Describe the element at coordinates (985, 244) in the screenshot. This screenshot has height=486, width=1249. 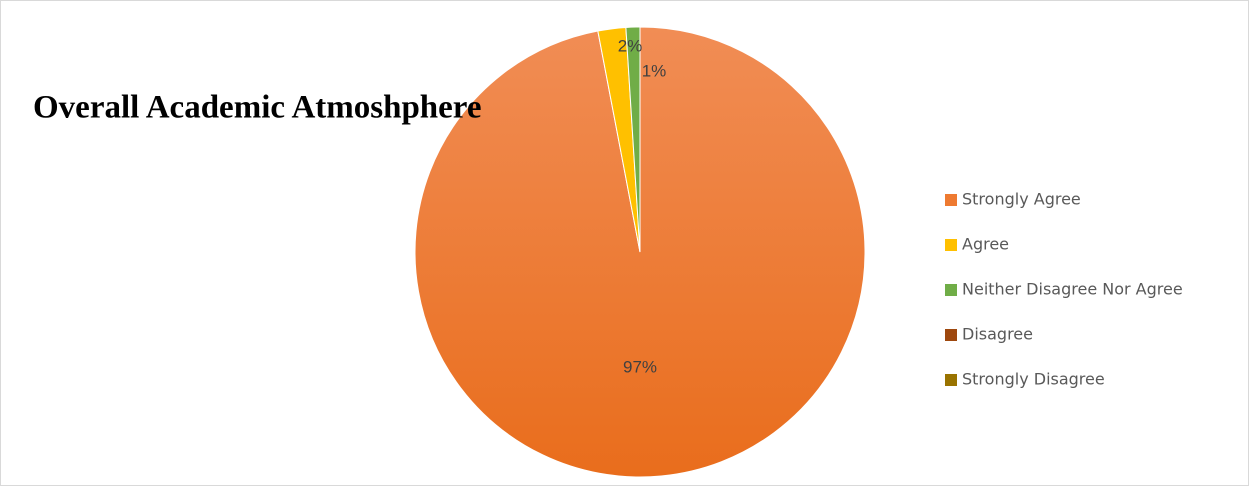
I see `legend-label: Agree` at that location.